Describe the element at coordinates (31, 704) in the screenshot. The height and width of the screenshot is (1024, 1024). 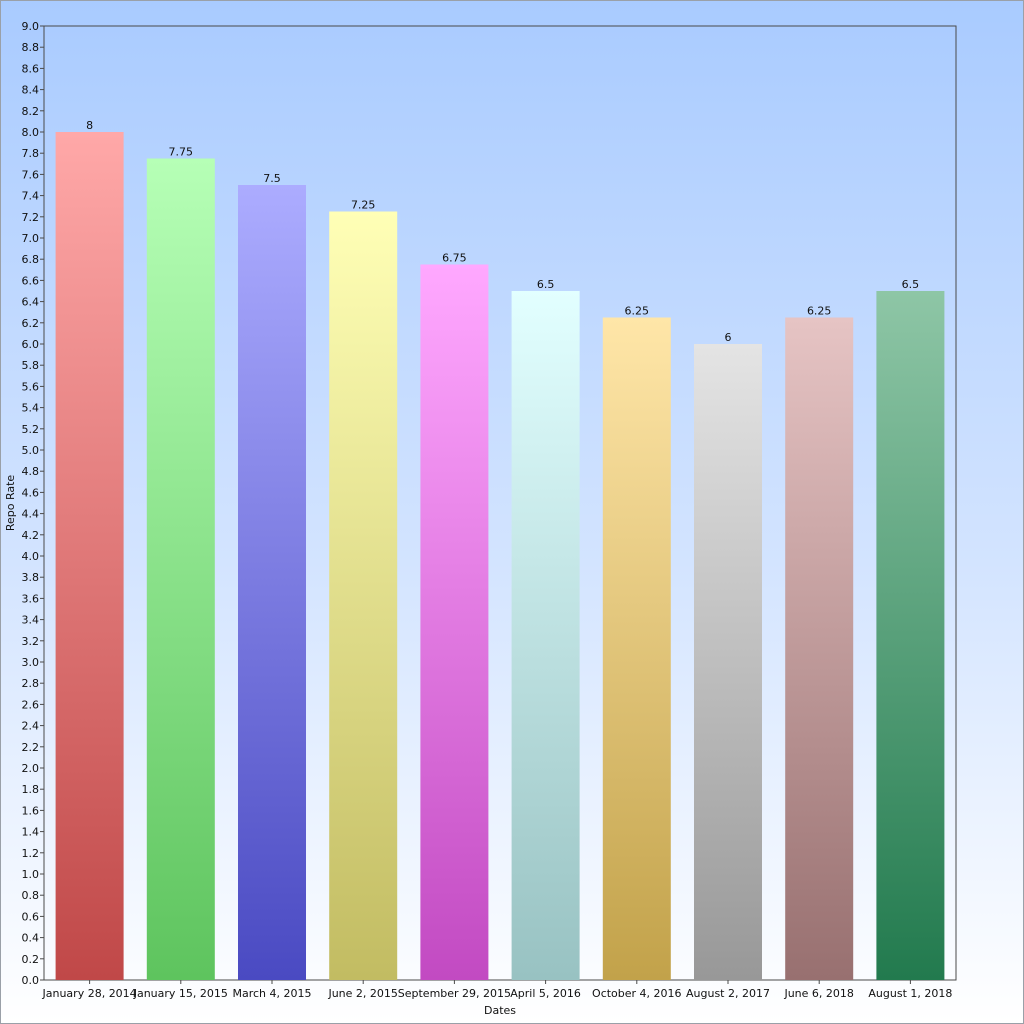
I see `y-tick-label: 2.6` at that location.